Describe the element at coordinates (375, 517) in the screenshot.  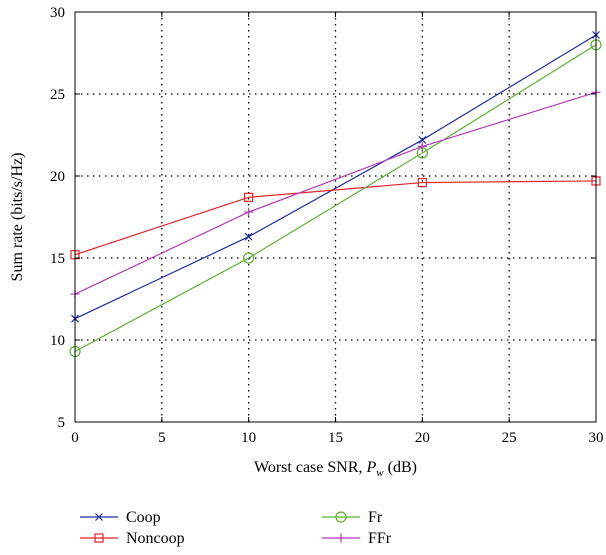
I see `legend-label: Fr` at that location.